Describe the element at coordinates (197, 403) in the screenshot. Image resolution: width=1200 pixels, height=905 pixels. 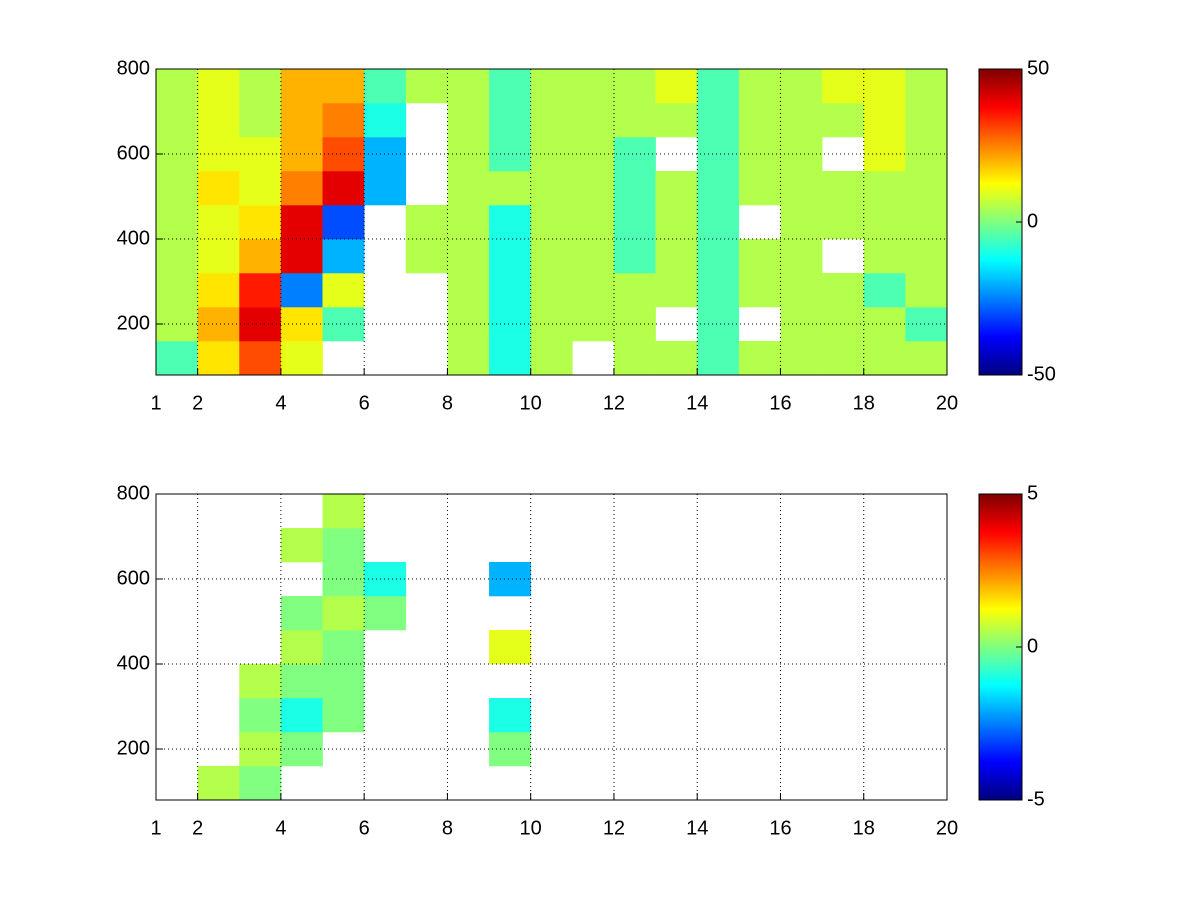
I see `x-tick-label: 2` at that location.